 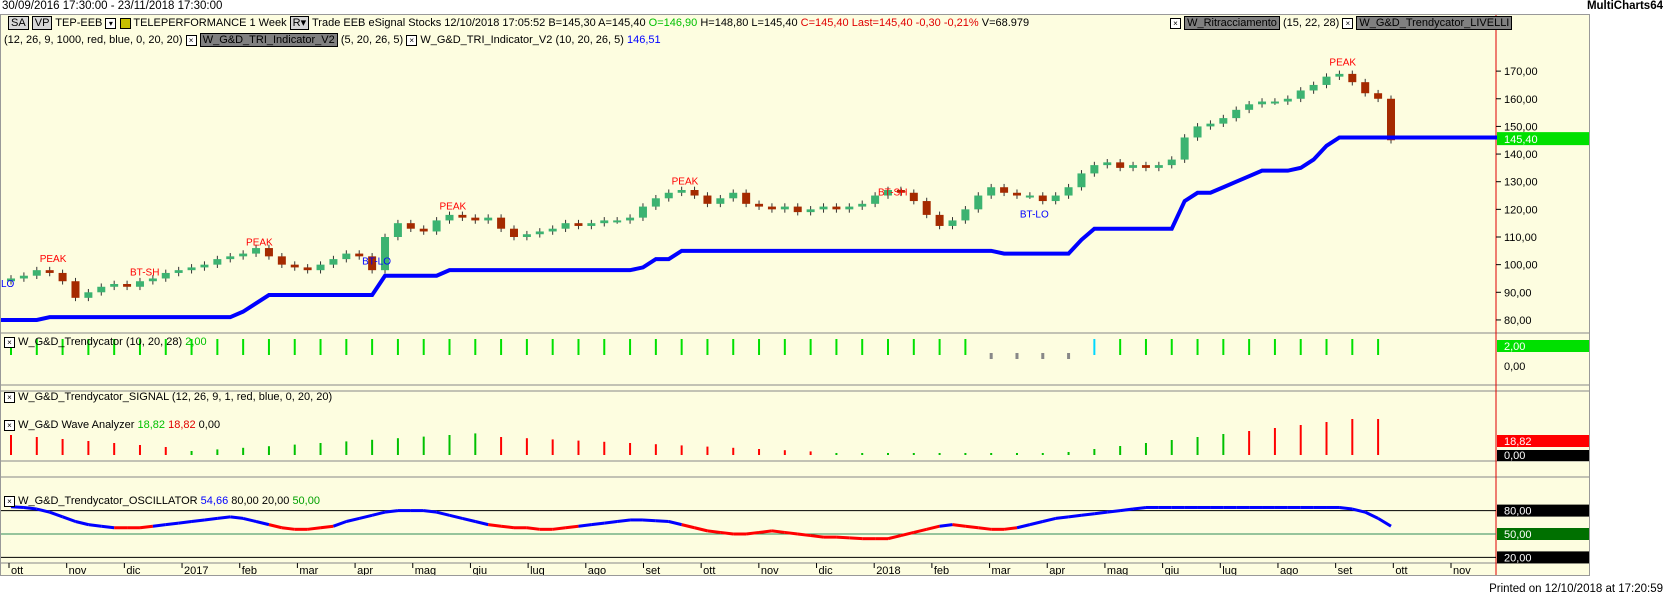 I want to click on x-tick-label: ott, so click(x=709, y=570).